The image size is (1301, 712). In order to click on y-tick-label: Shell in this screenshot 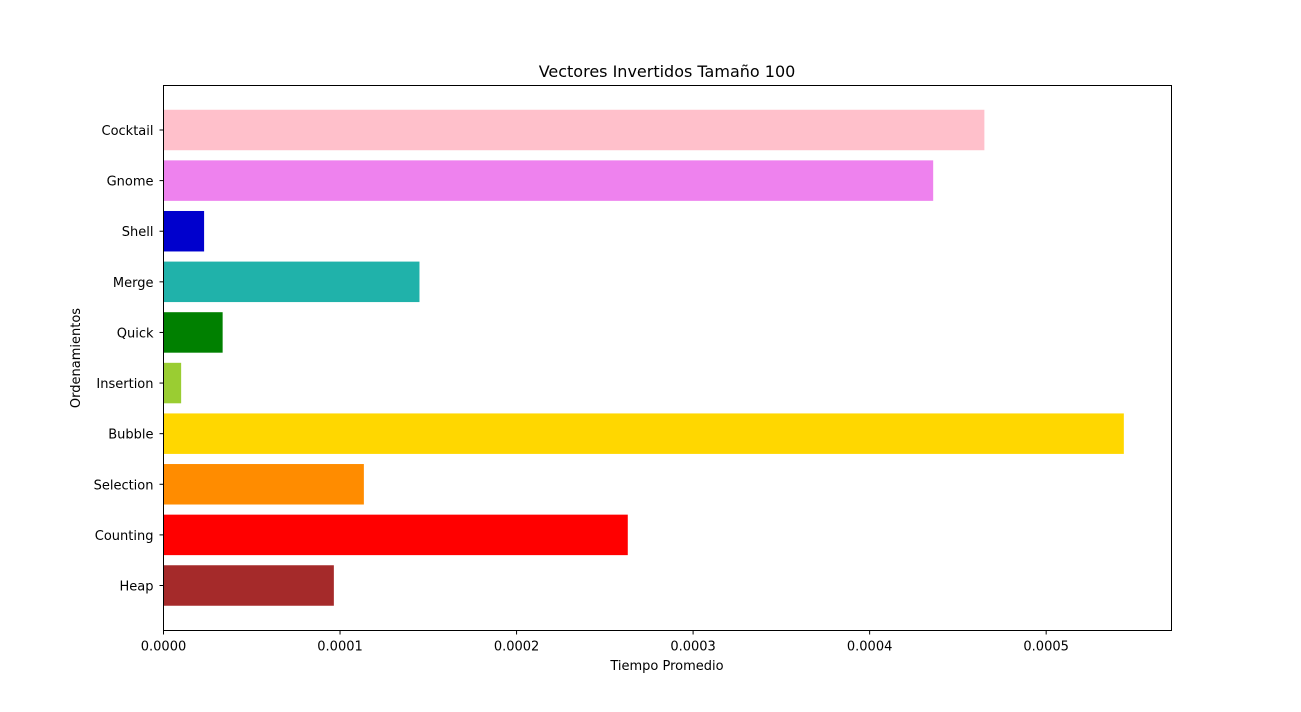, I will do `click(138, 232)`.